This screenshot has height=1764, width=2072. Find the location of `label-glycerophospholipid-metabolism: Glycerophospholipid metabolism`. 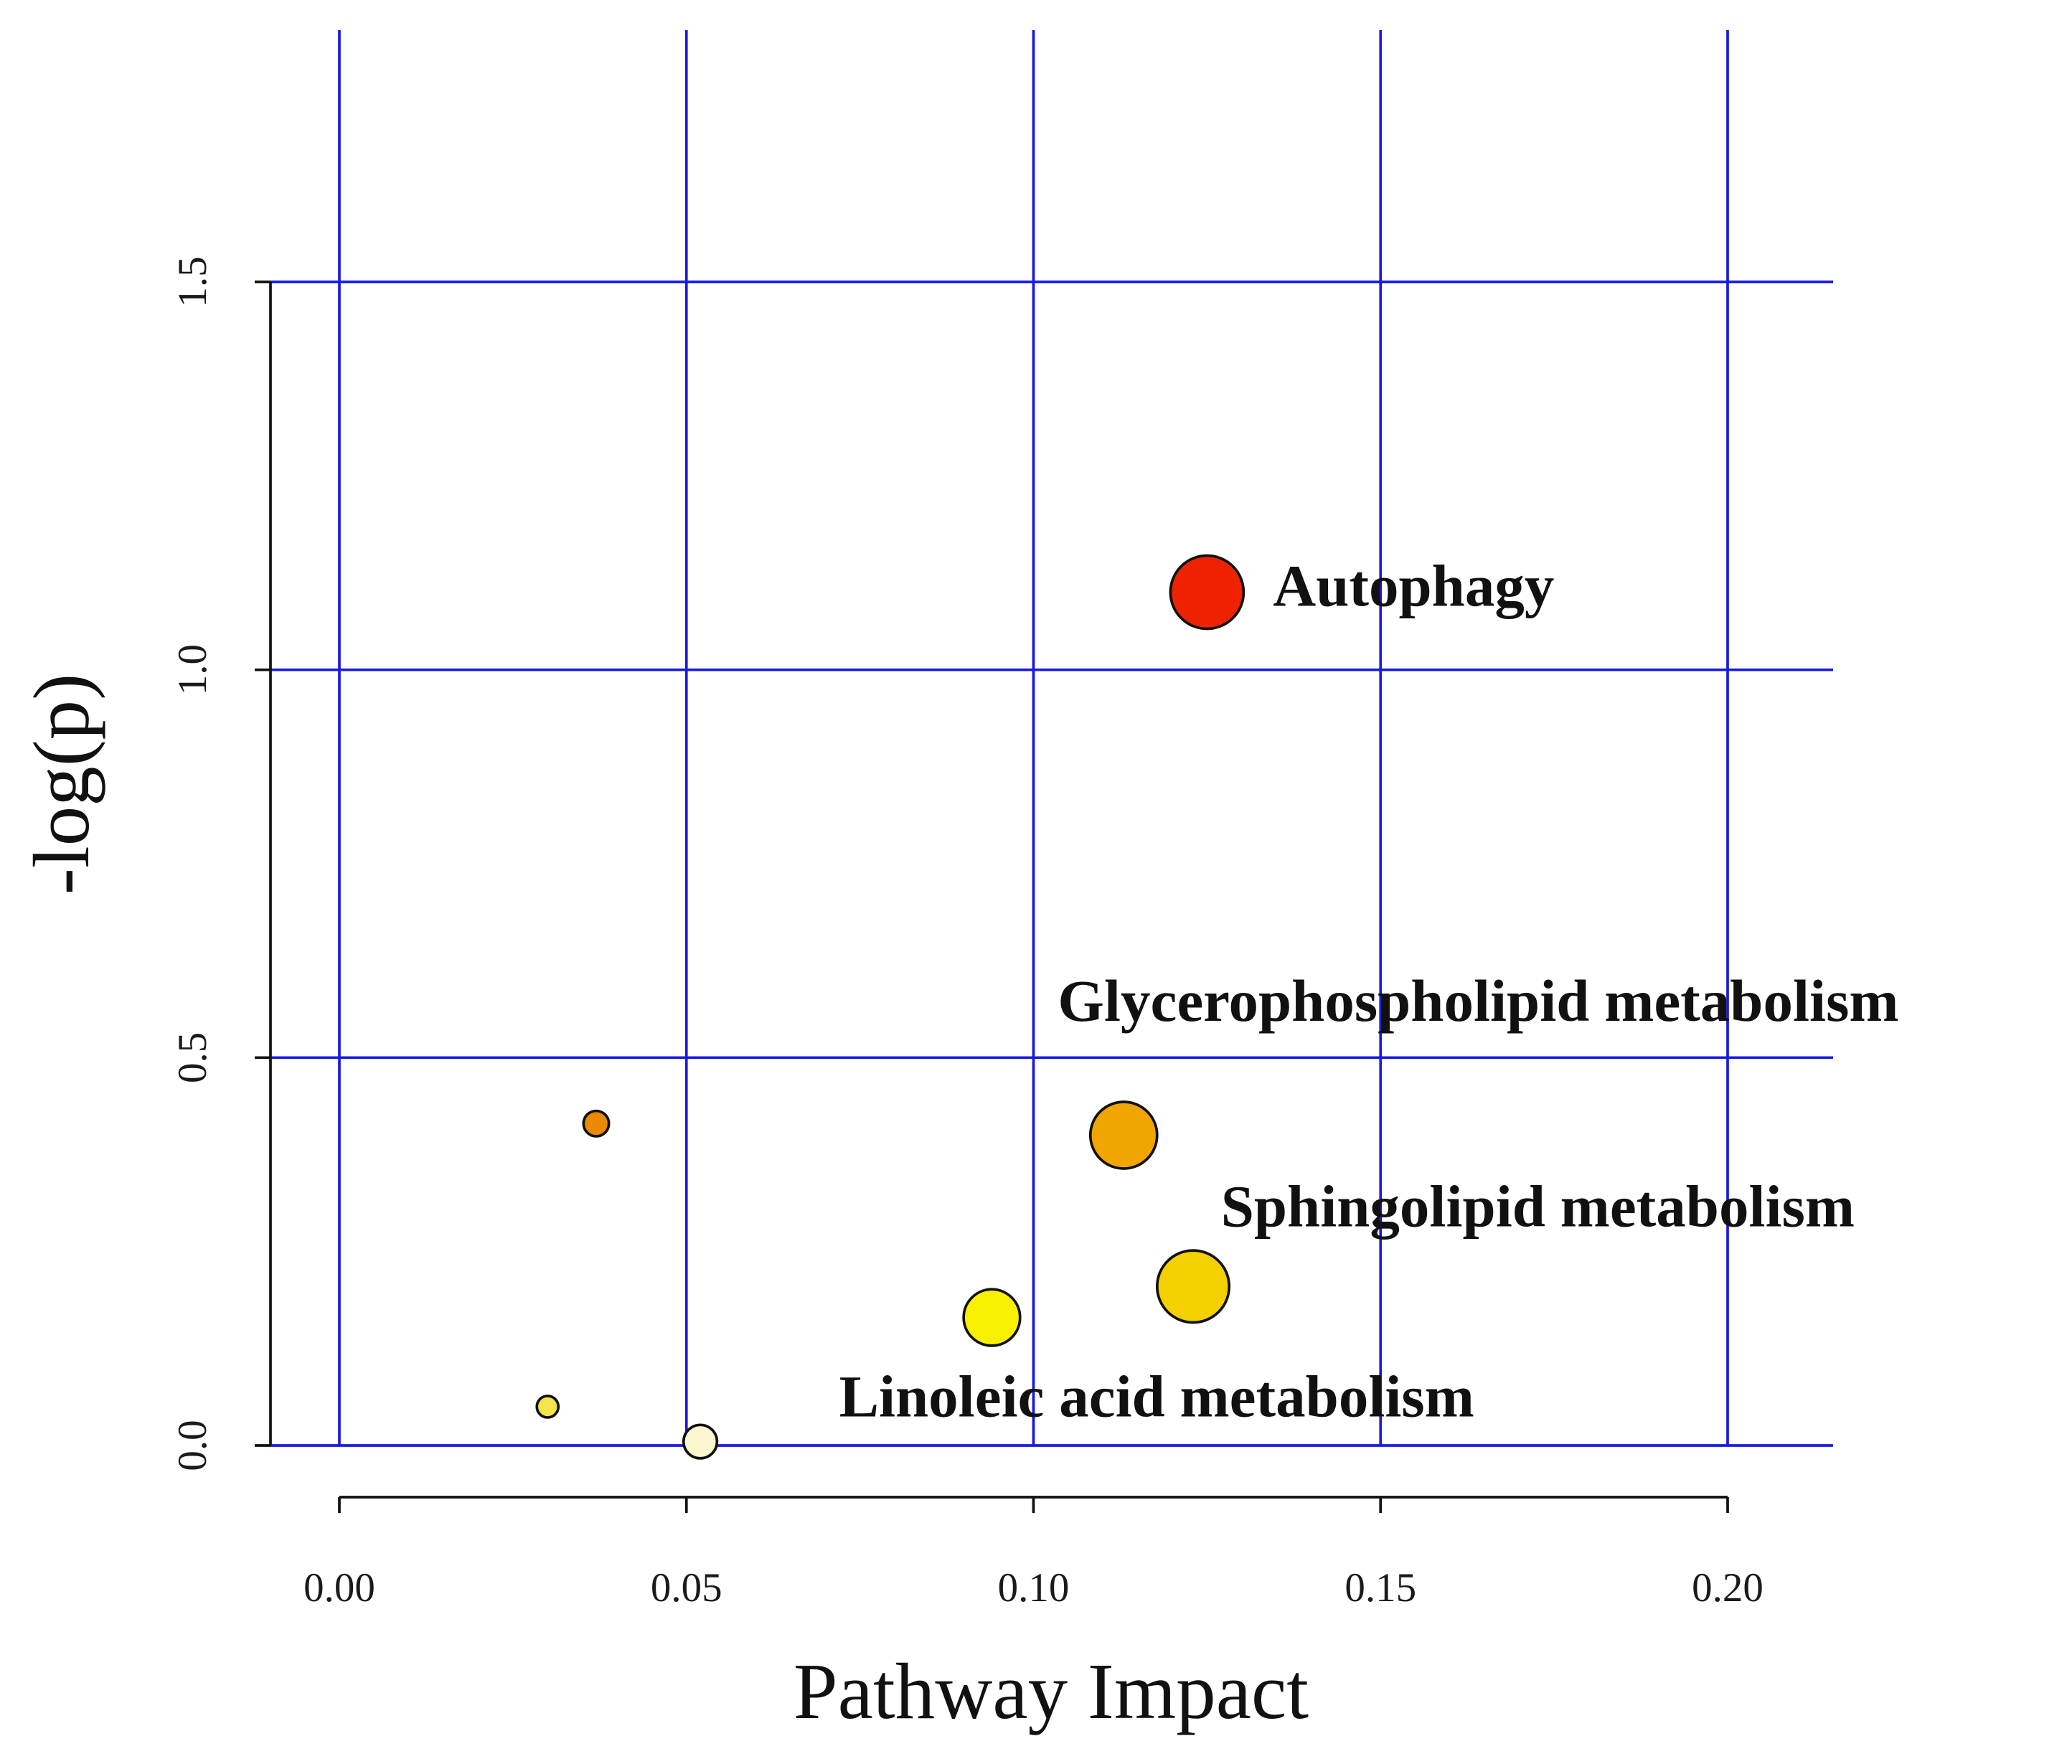

label-glycerophospholipid-metabolism: Glycerophospholipid metabolism is located at coordinates (1478, 1001).